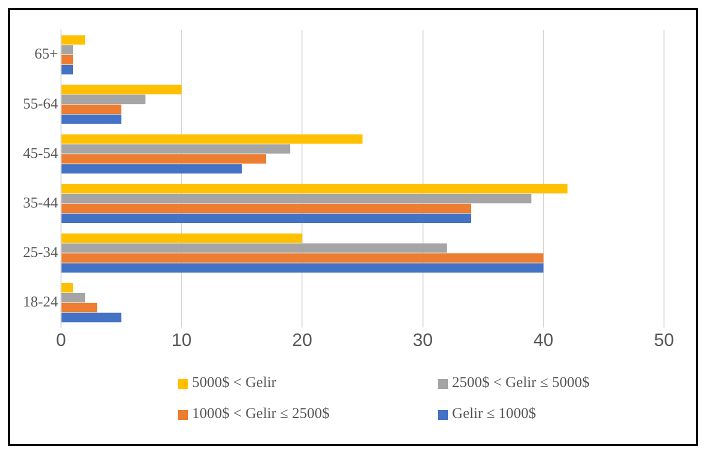  I want to click on y-tick-label: 45-54, so click(40, 154).